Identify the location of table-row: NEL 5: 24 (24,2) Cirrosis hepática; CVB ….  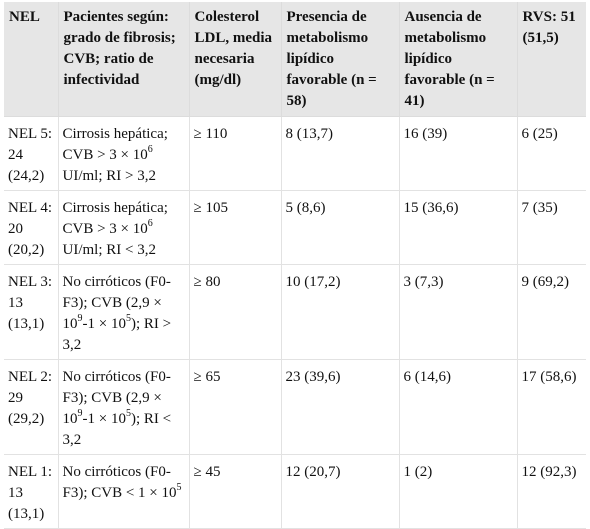
(295, 153).